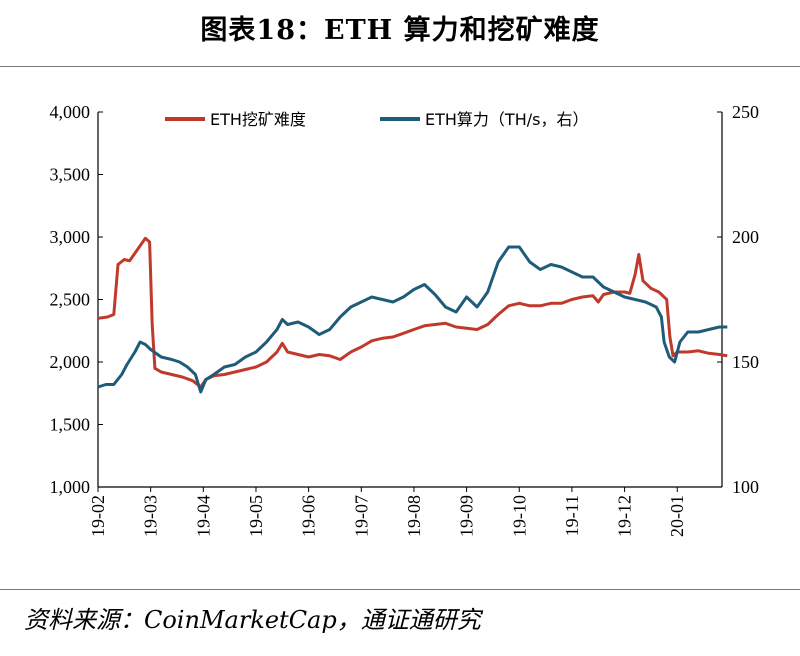  Describe the element at coordinates (572, 515) in the screenshot. I see `x-tick-label: 19-11` at that location.